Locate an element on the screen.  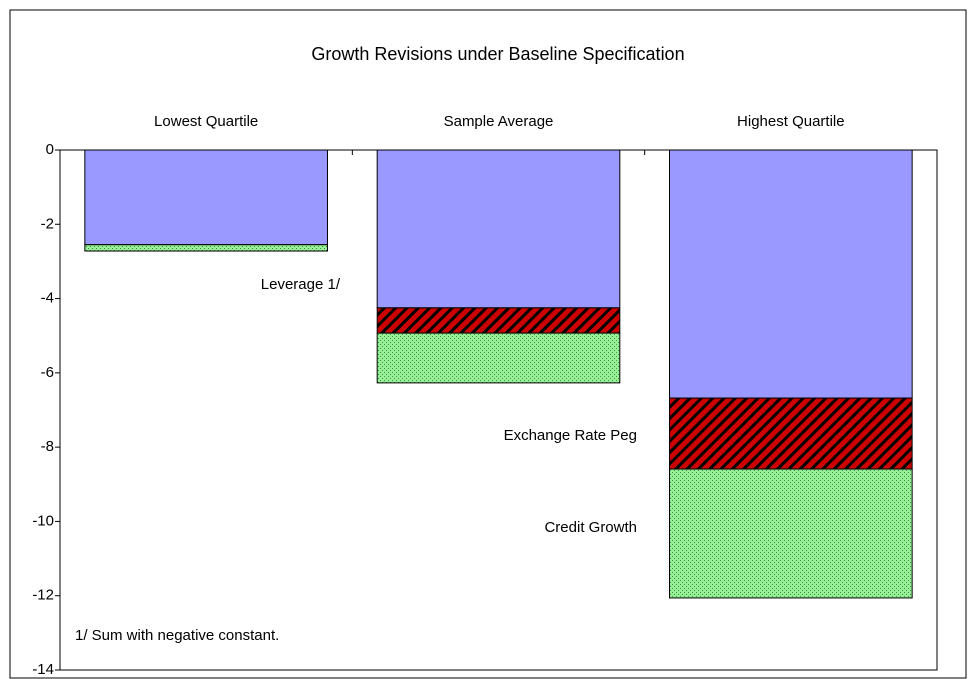
y-tick-label: -12 is located at coordinates (43, 595).